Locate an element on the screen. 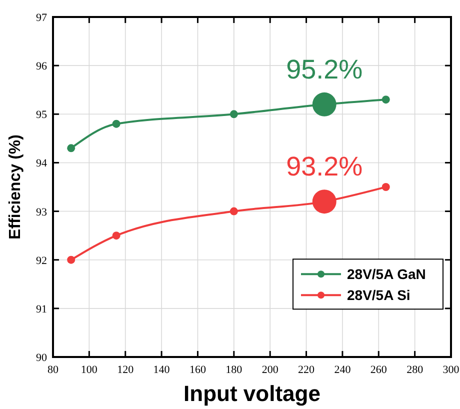  y-tick-label: 94 is located at coordinates (42, 164).